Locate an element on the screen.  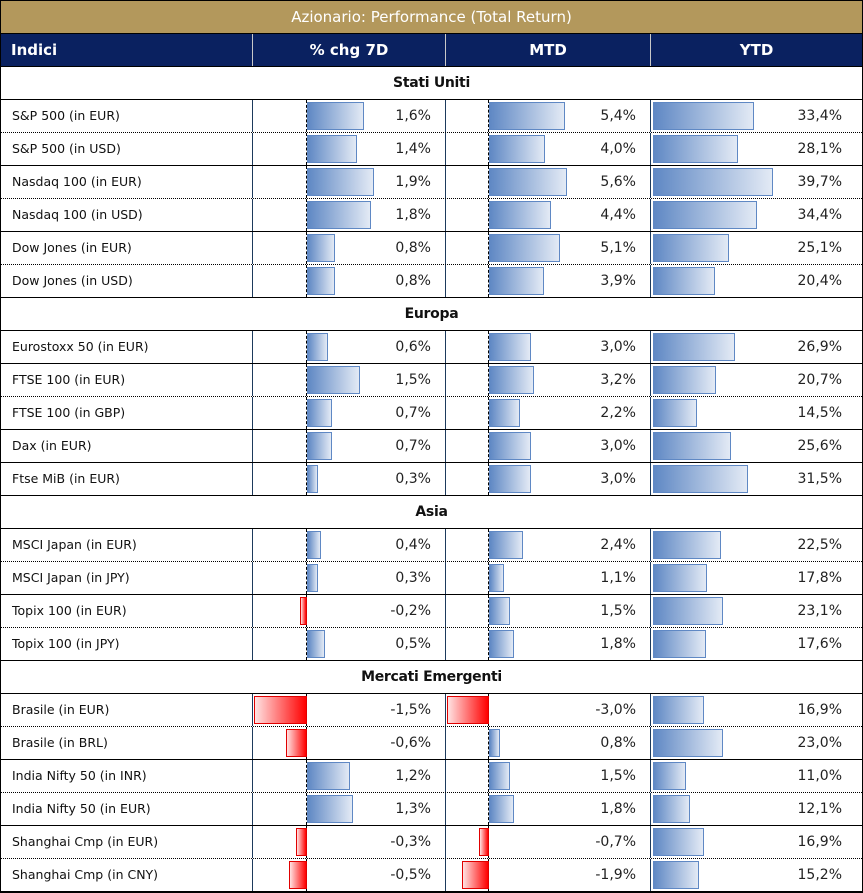
section-heading: Europa is located at coordinates (431, 314).